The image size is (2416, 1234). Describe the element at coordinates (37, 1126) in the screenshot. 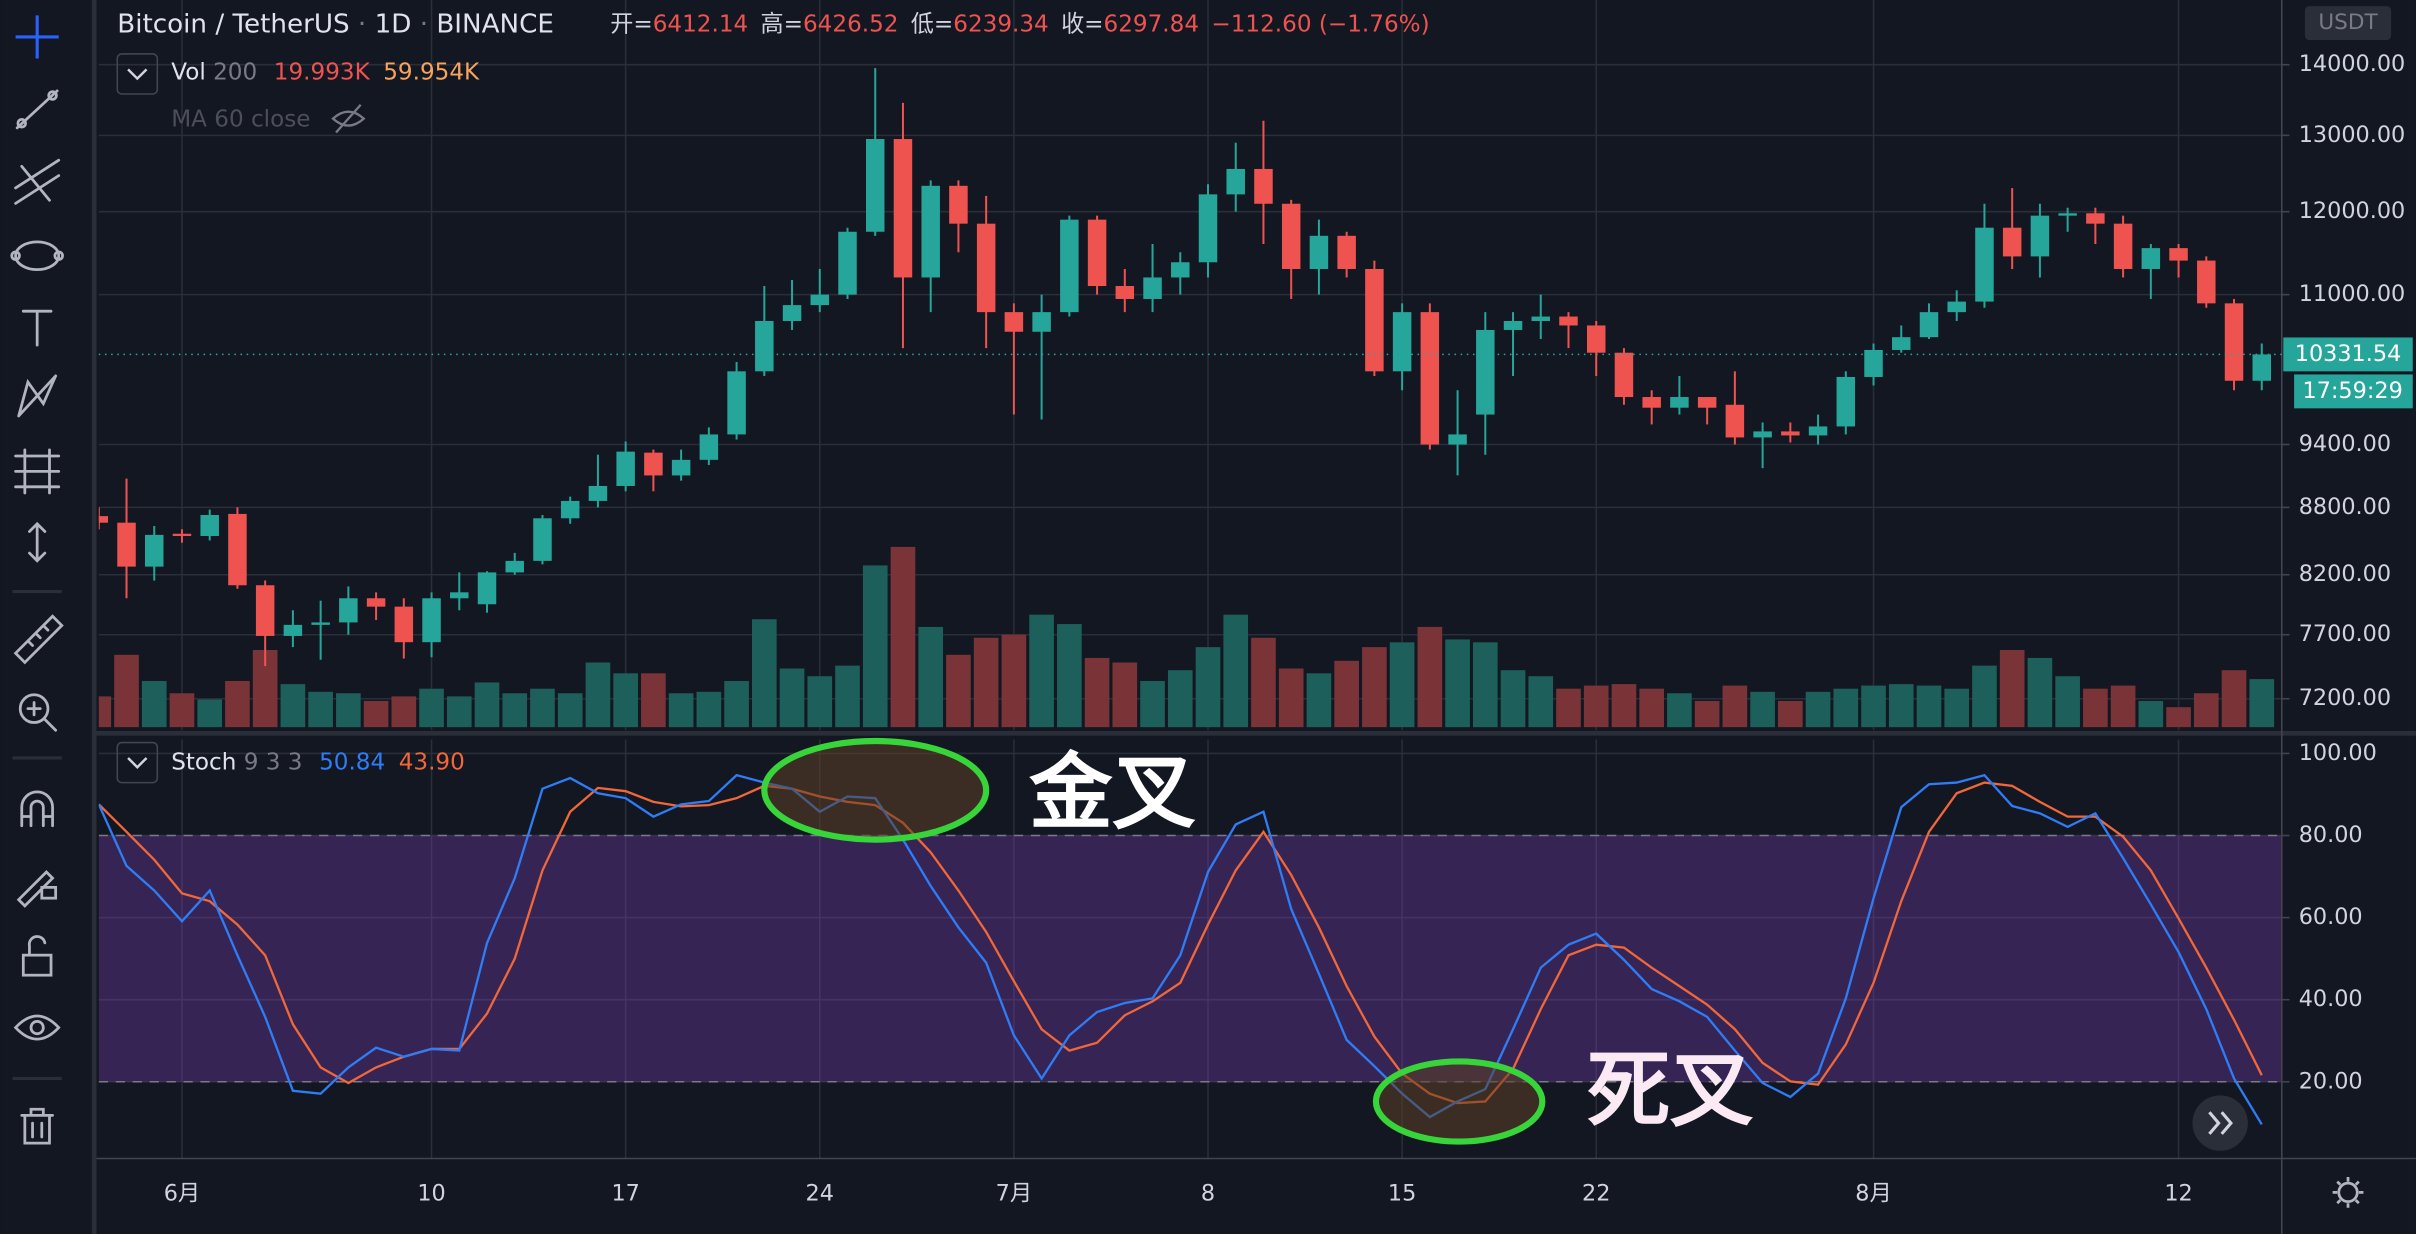

I see `delete-tool` at that location.